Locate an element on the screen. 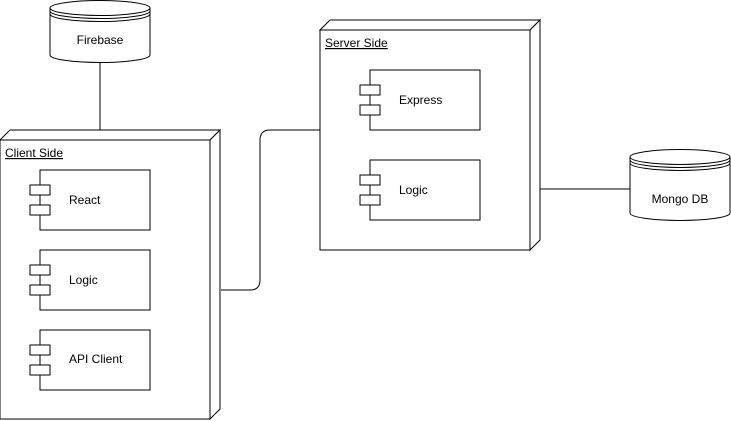 The height and width of the screenshot is (421, 731). component-api-client: API Client is located at coordinates (90, 360).